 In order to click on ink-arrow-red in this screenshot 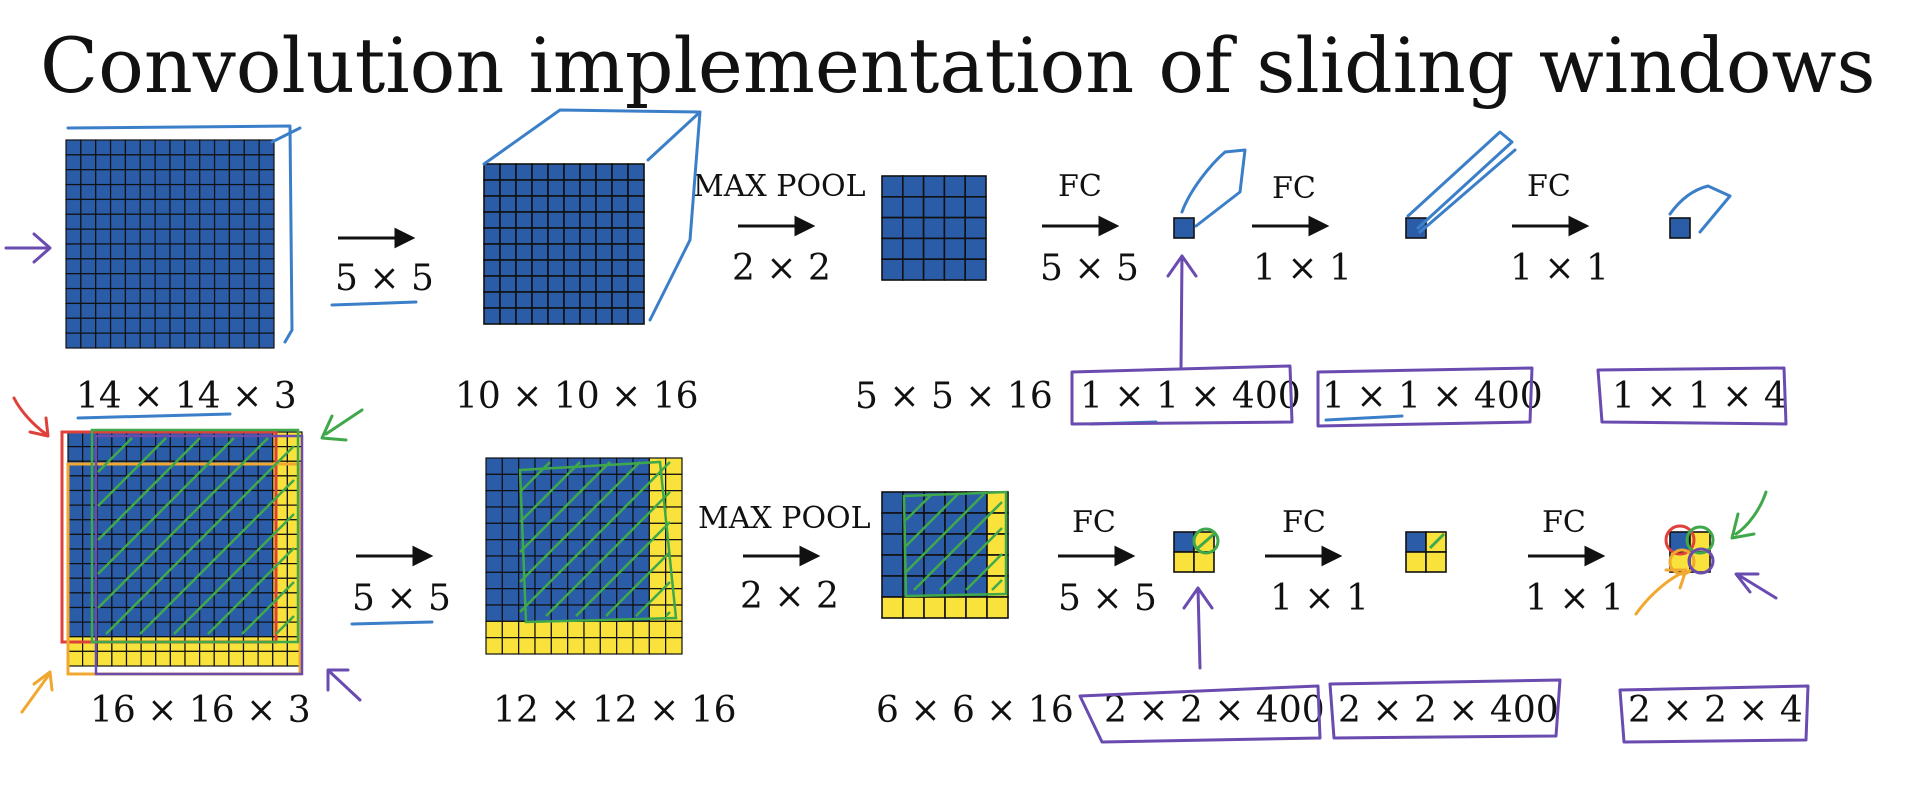, I will do `click(31, 417)`.